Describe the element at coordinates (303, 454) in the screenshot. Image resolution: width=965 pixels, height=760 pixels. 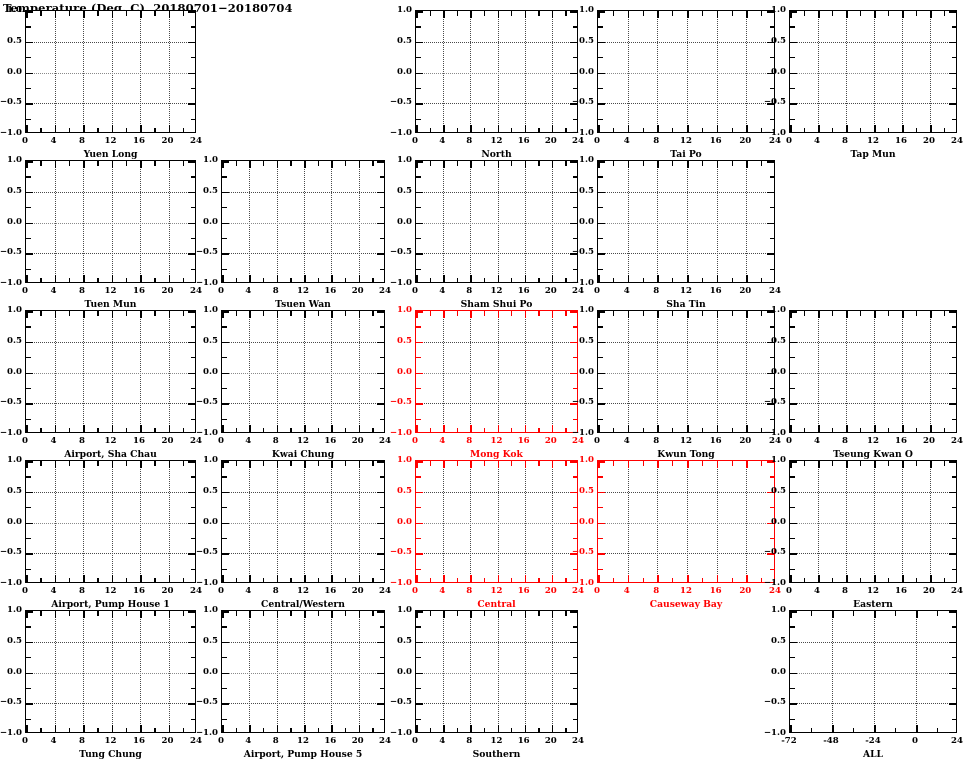
I see `subplot-title: Kwai Chung` at that location.